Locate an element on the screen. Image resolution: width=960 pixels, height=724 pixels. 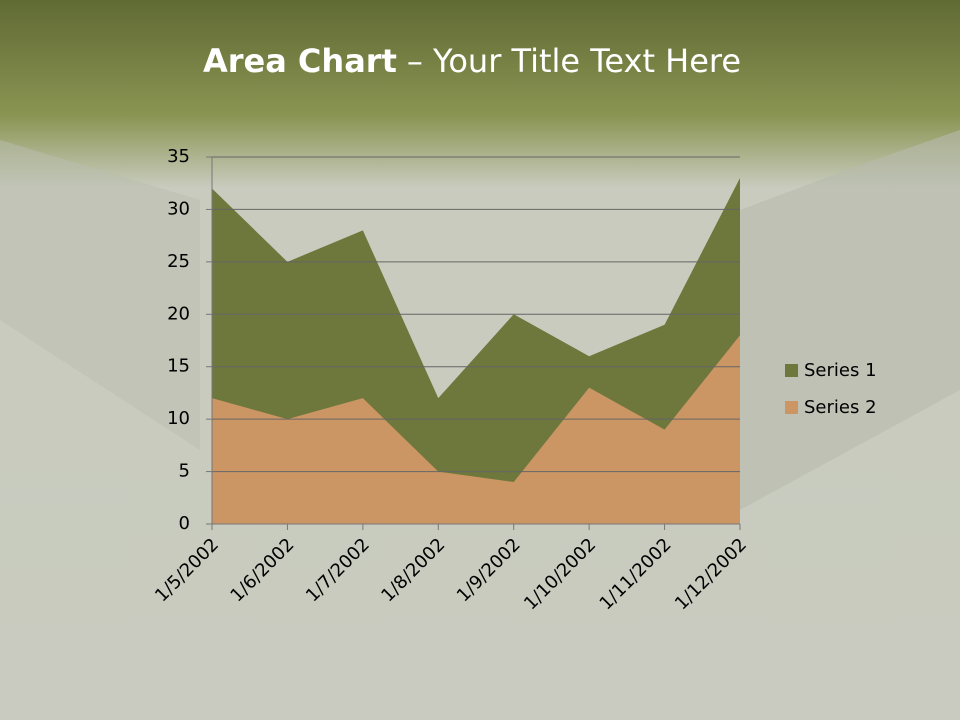
slide-title: Area Chart – Your Title Text Here is located at coordinates (472, 61).